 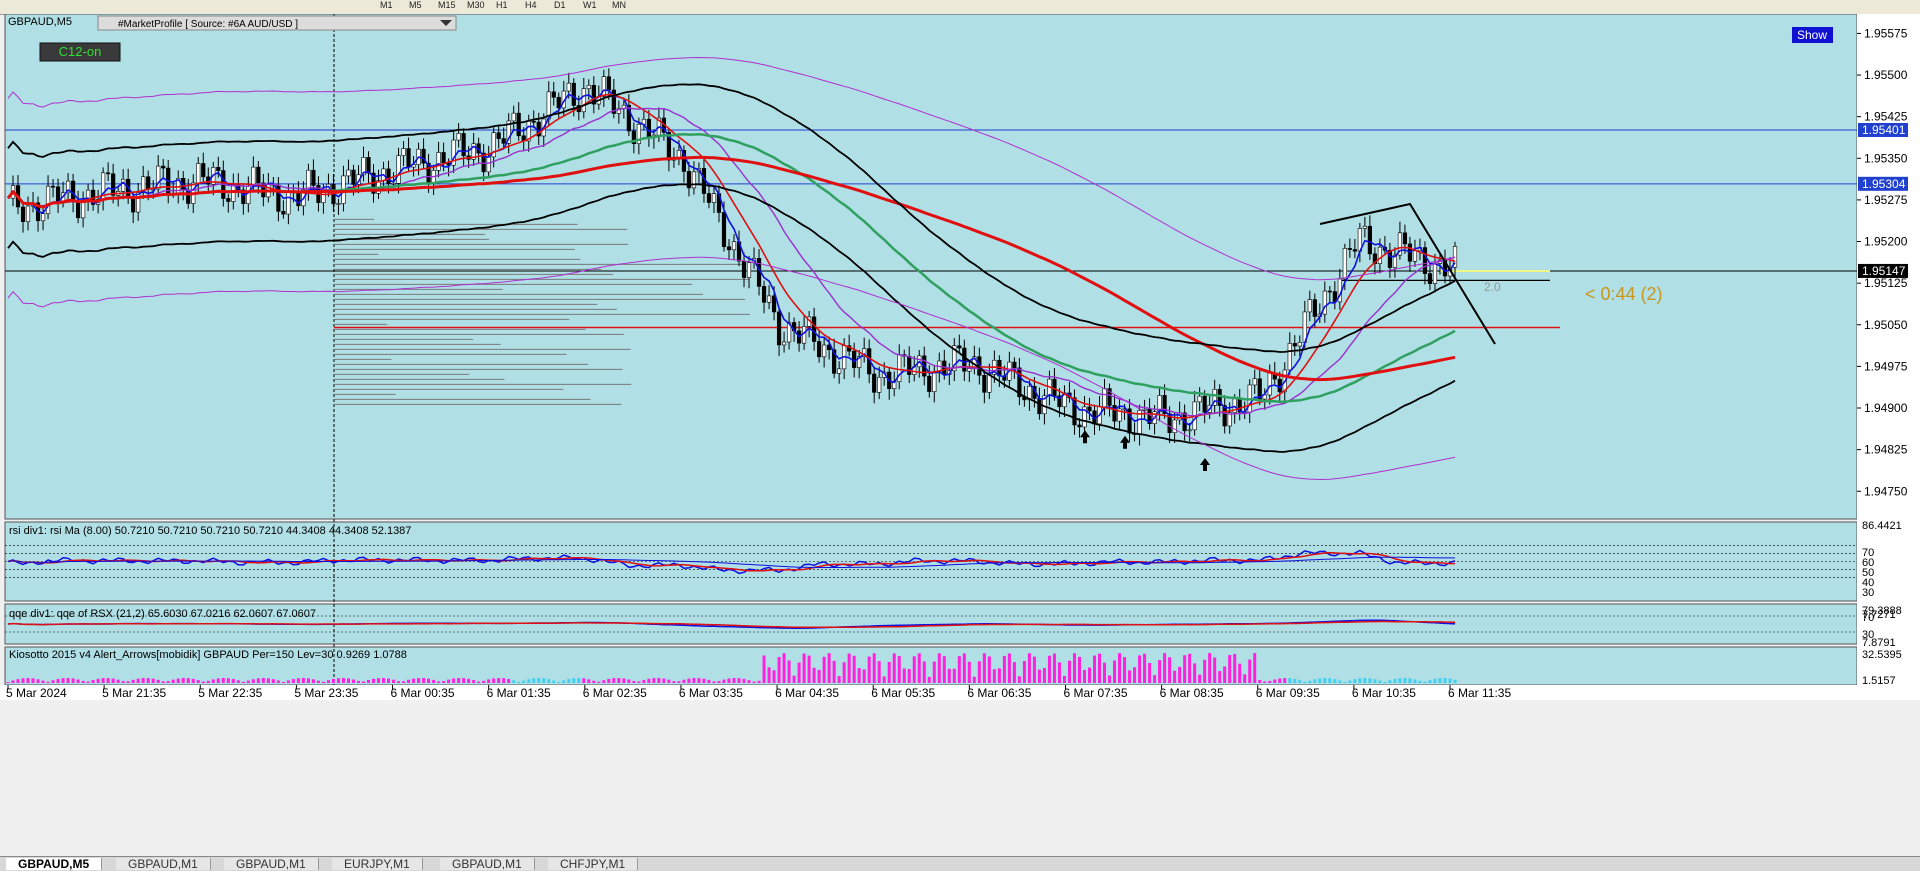 I want to click on c12-button, so click(x=80, y=52).